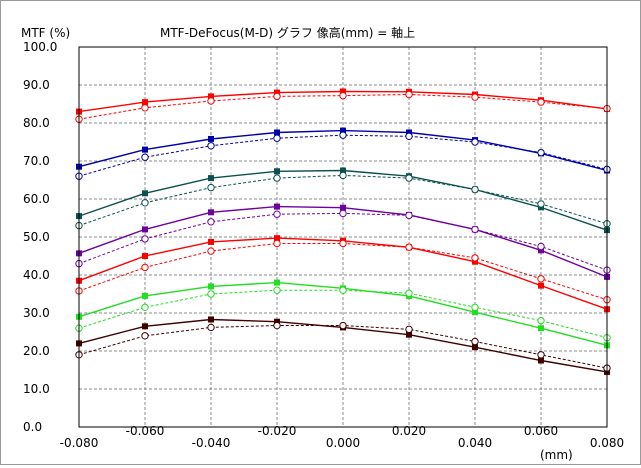 This screenshot has height=468, width=641. Describe the element at coordinates (36, 313) in the screenshot. I see `y-tick-label: 30.0` at that location.